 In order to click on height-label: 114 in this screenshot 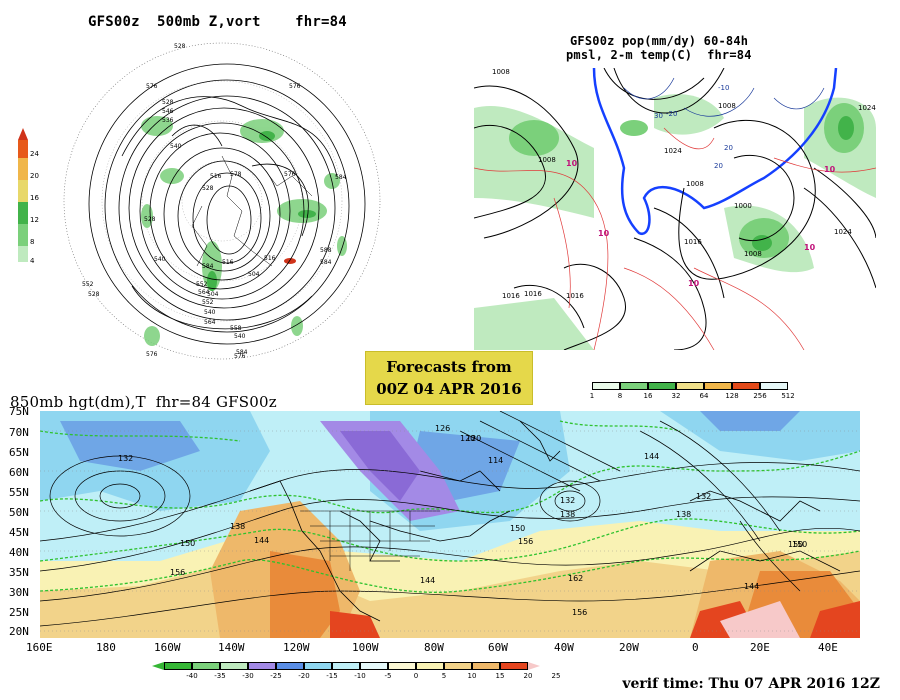, I will do `click(495, 460)`.